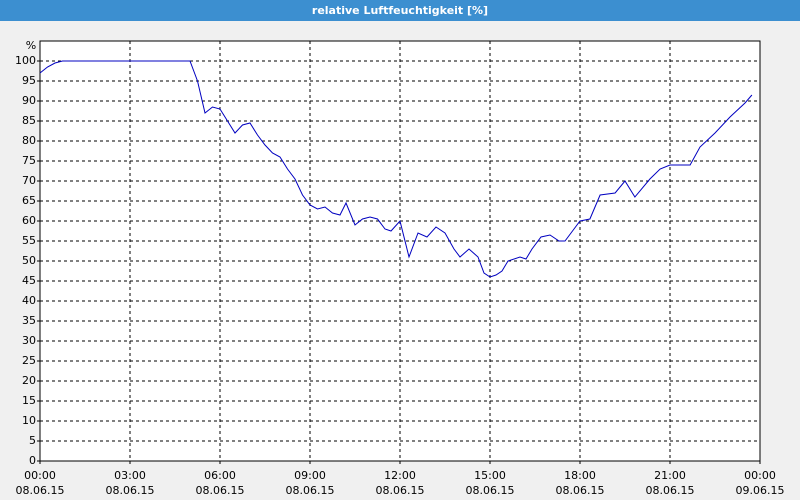  I want to click on x-tick-label: 06:00, so click(220, 475).